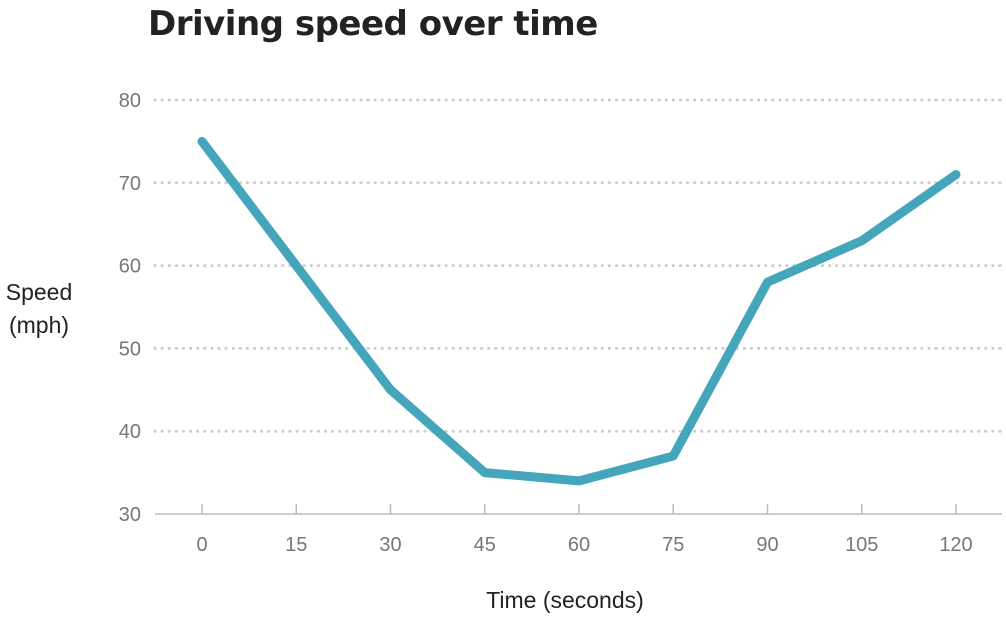  Describe the element at coordinates (39, 308) in the screenshot. I see `y-axis-label: Speed (mph)` at that location.